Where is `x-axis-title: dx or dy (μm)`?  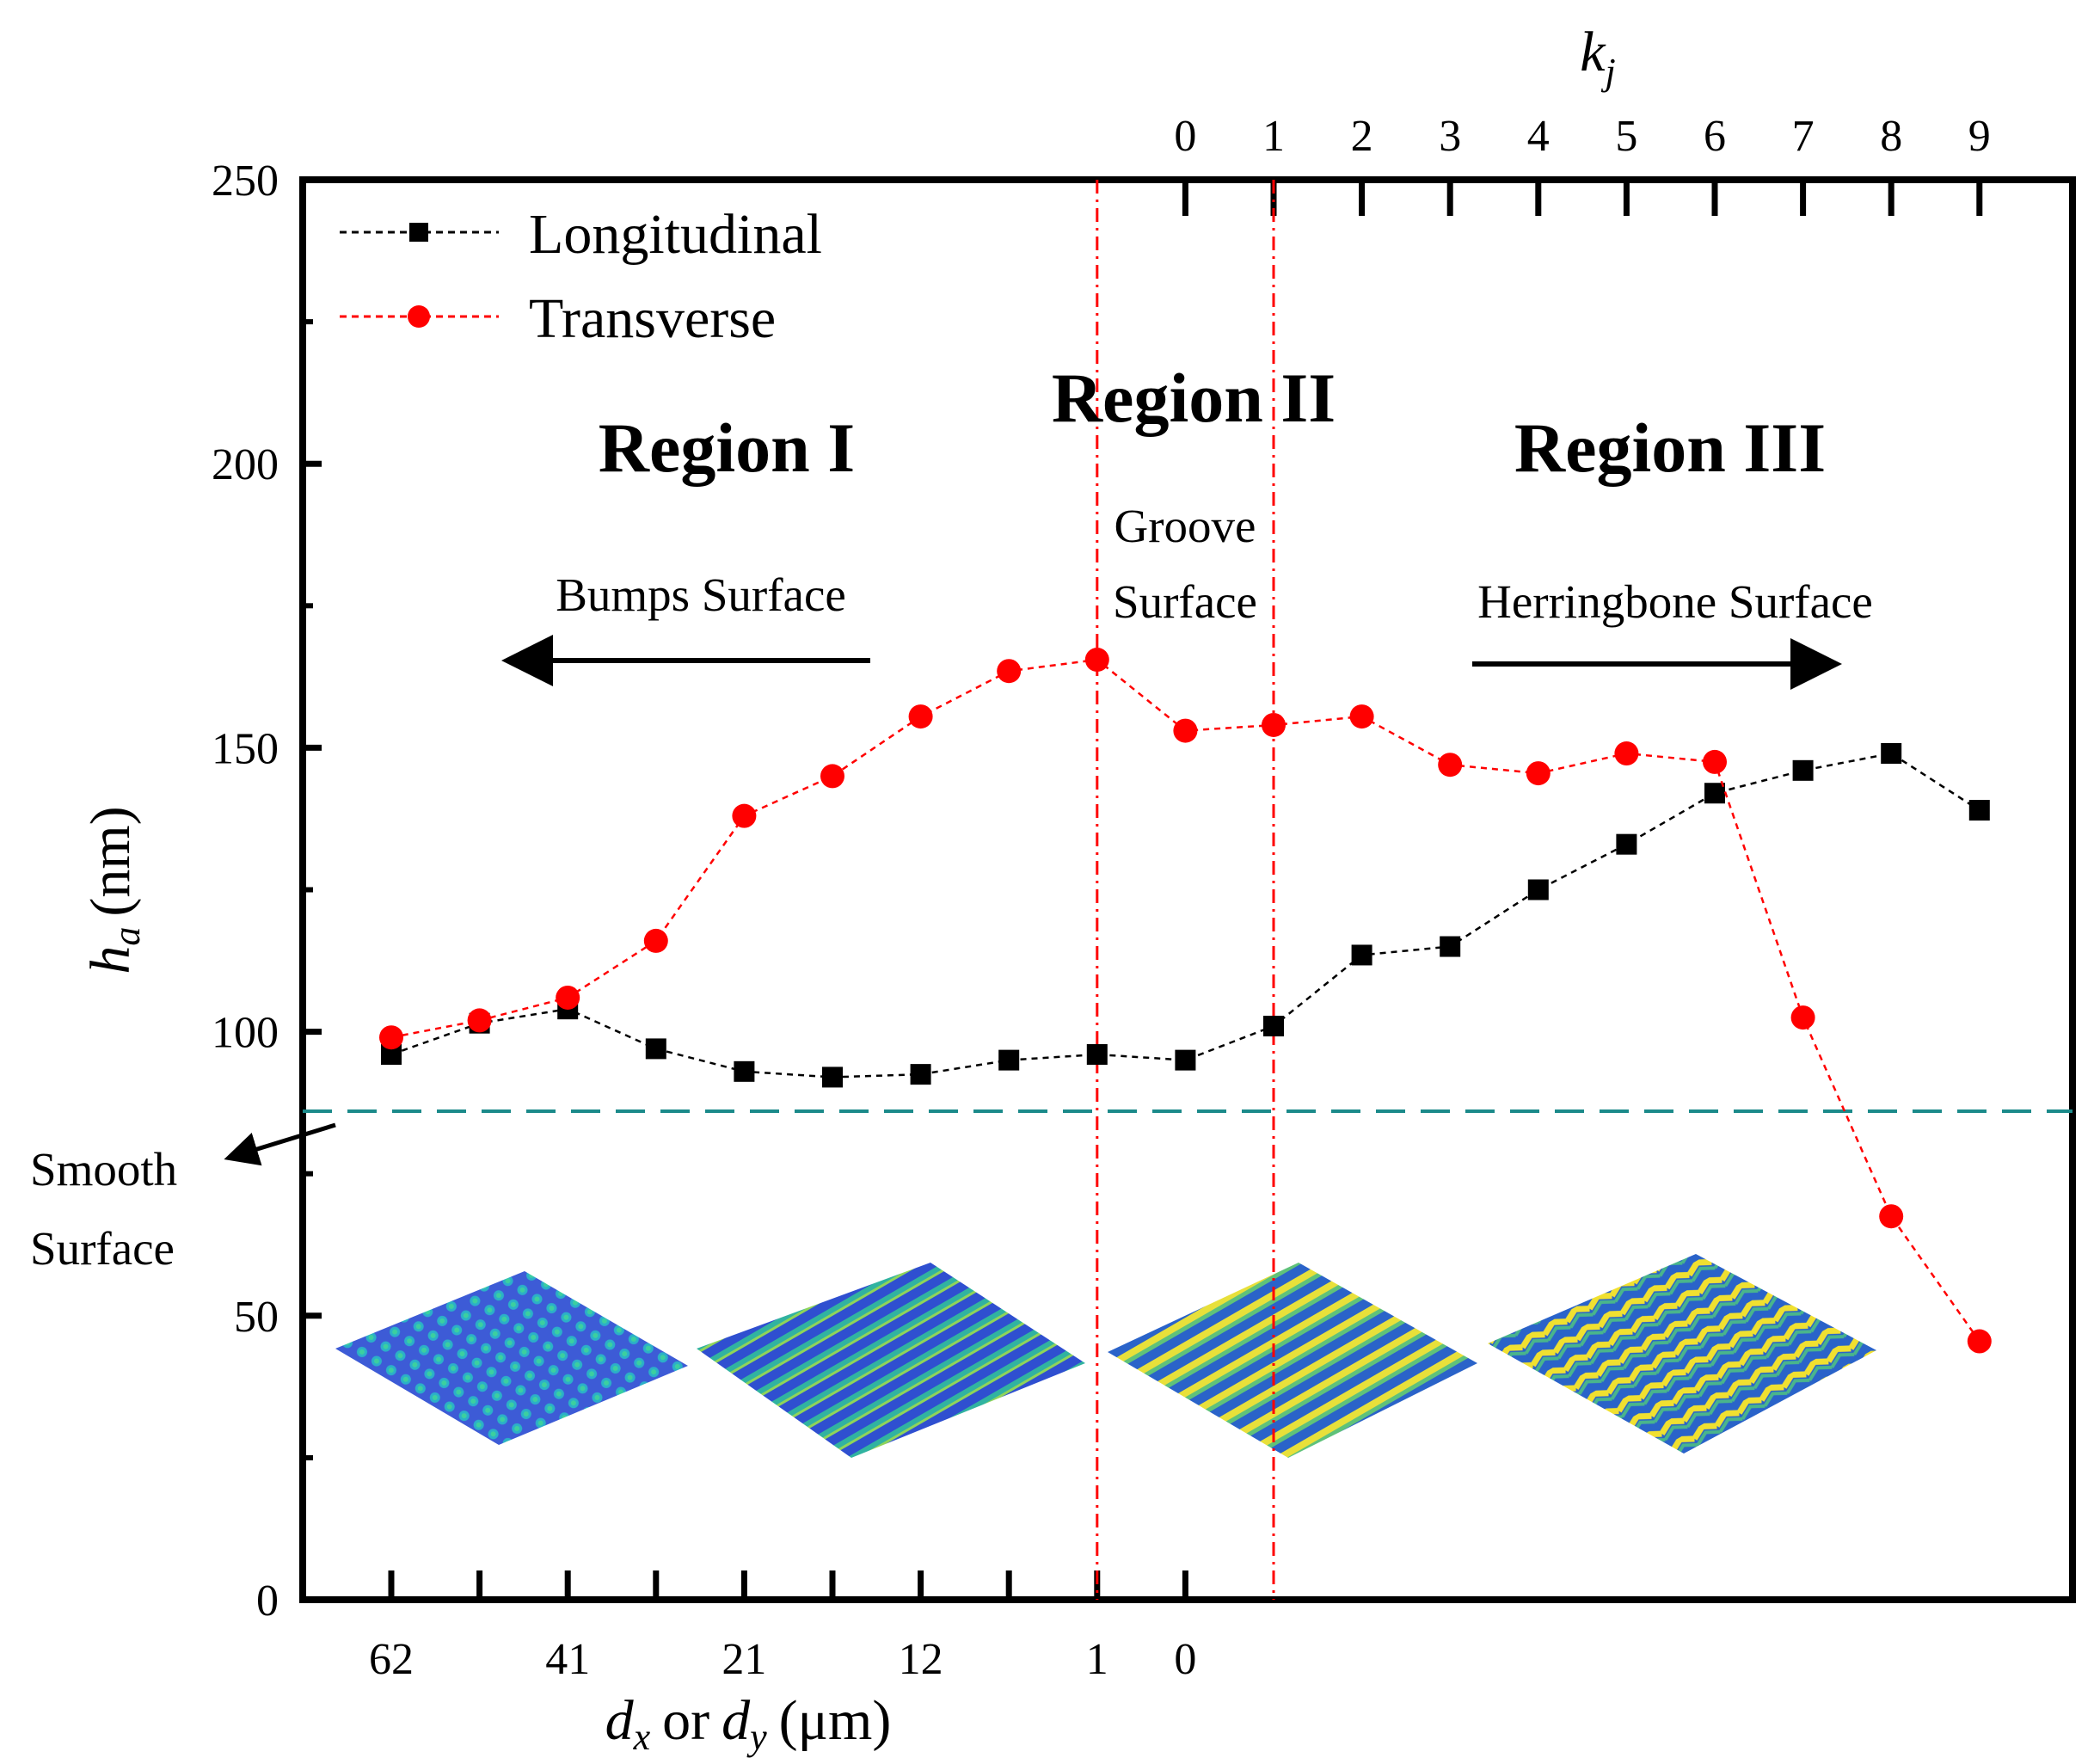
x-axis-title: dx or dy (μm) is located at coordinates (748, 1724).